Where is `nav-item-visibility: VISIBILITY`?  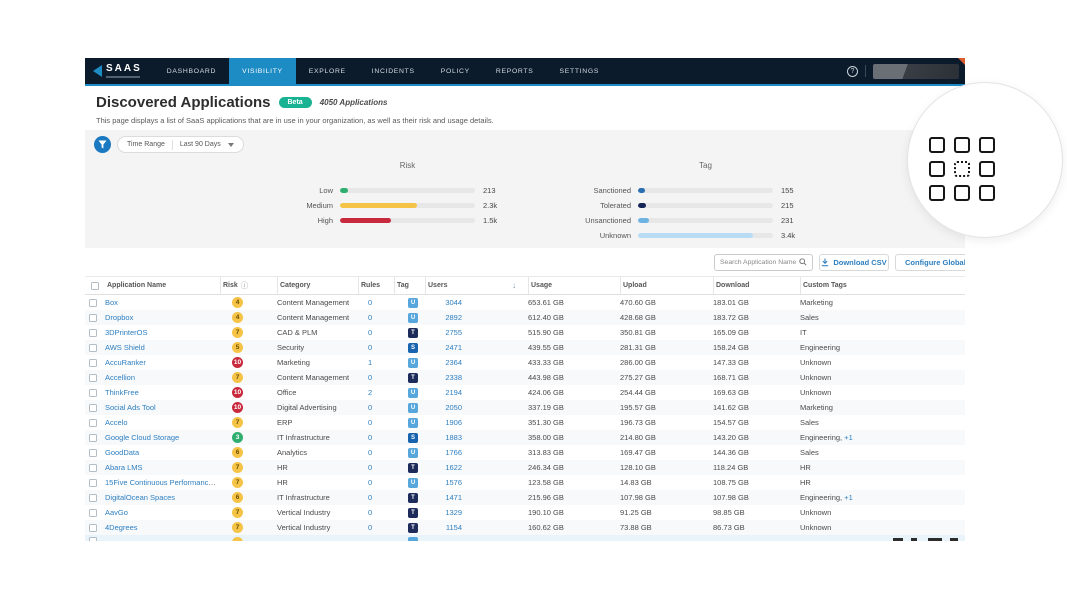 nav-item-visibility: VISIBILITY is located at coordinates (262, 71).